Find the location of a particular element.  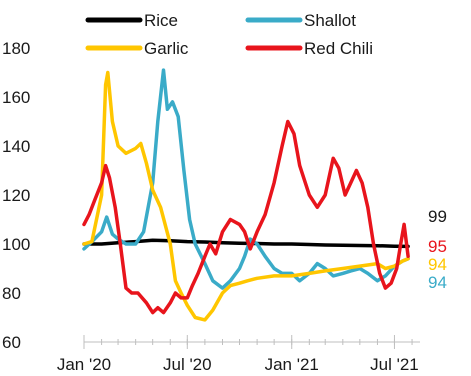

end-labels: 99 95 94 94 is located at coordinates (437, 249).